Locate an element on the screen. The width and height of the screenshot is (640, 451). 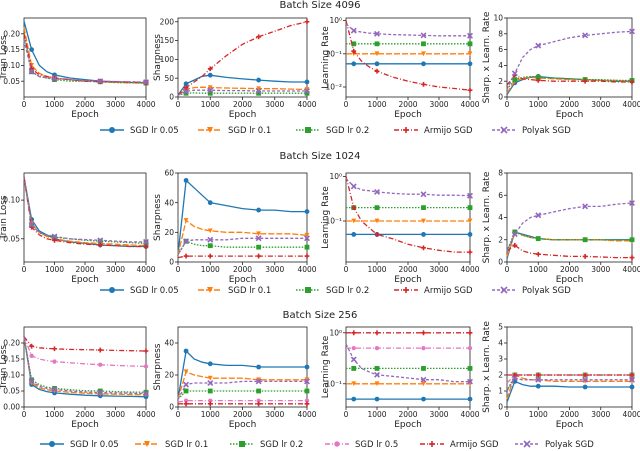
legend-label-sgd-lr-0-05: SGD lr 0.05 is located at coordinates (154, 131).